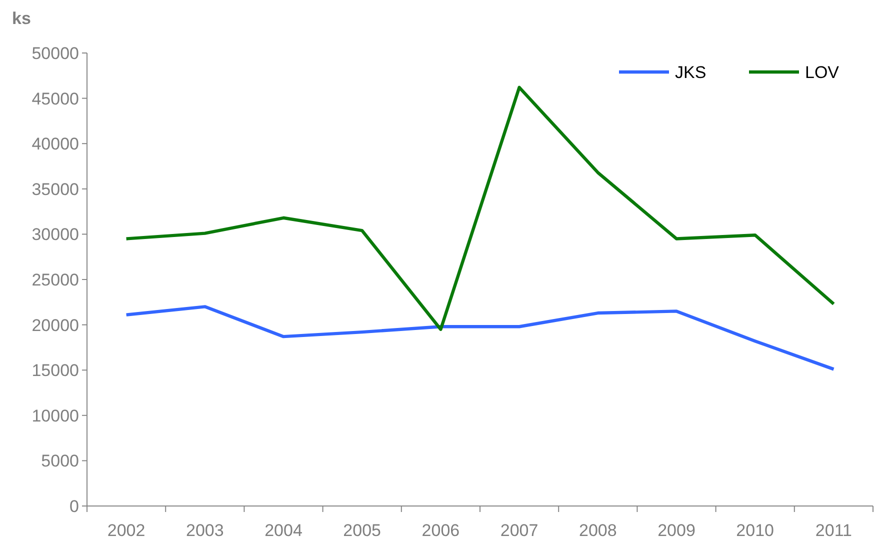 Image resolution: width=881 pixels, height=547 pixels. I want to click on y-tick-label: 10000, so click(55, 416).